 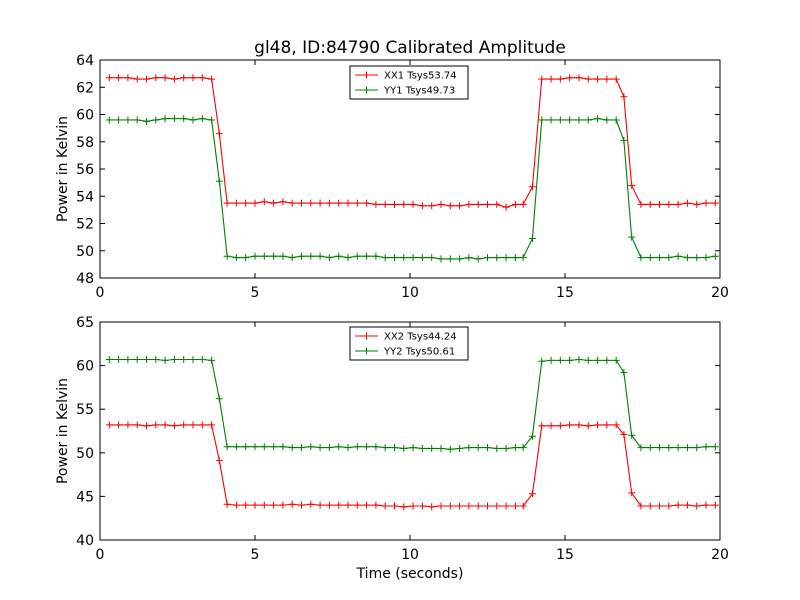 What do you see at coordinates (410, 555) in the screenshot?
I see `x-tick-label: 10` at bounding box center [410, 555].